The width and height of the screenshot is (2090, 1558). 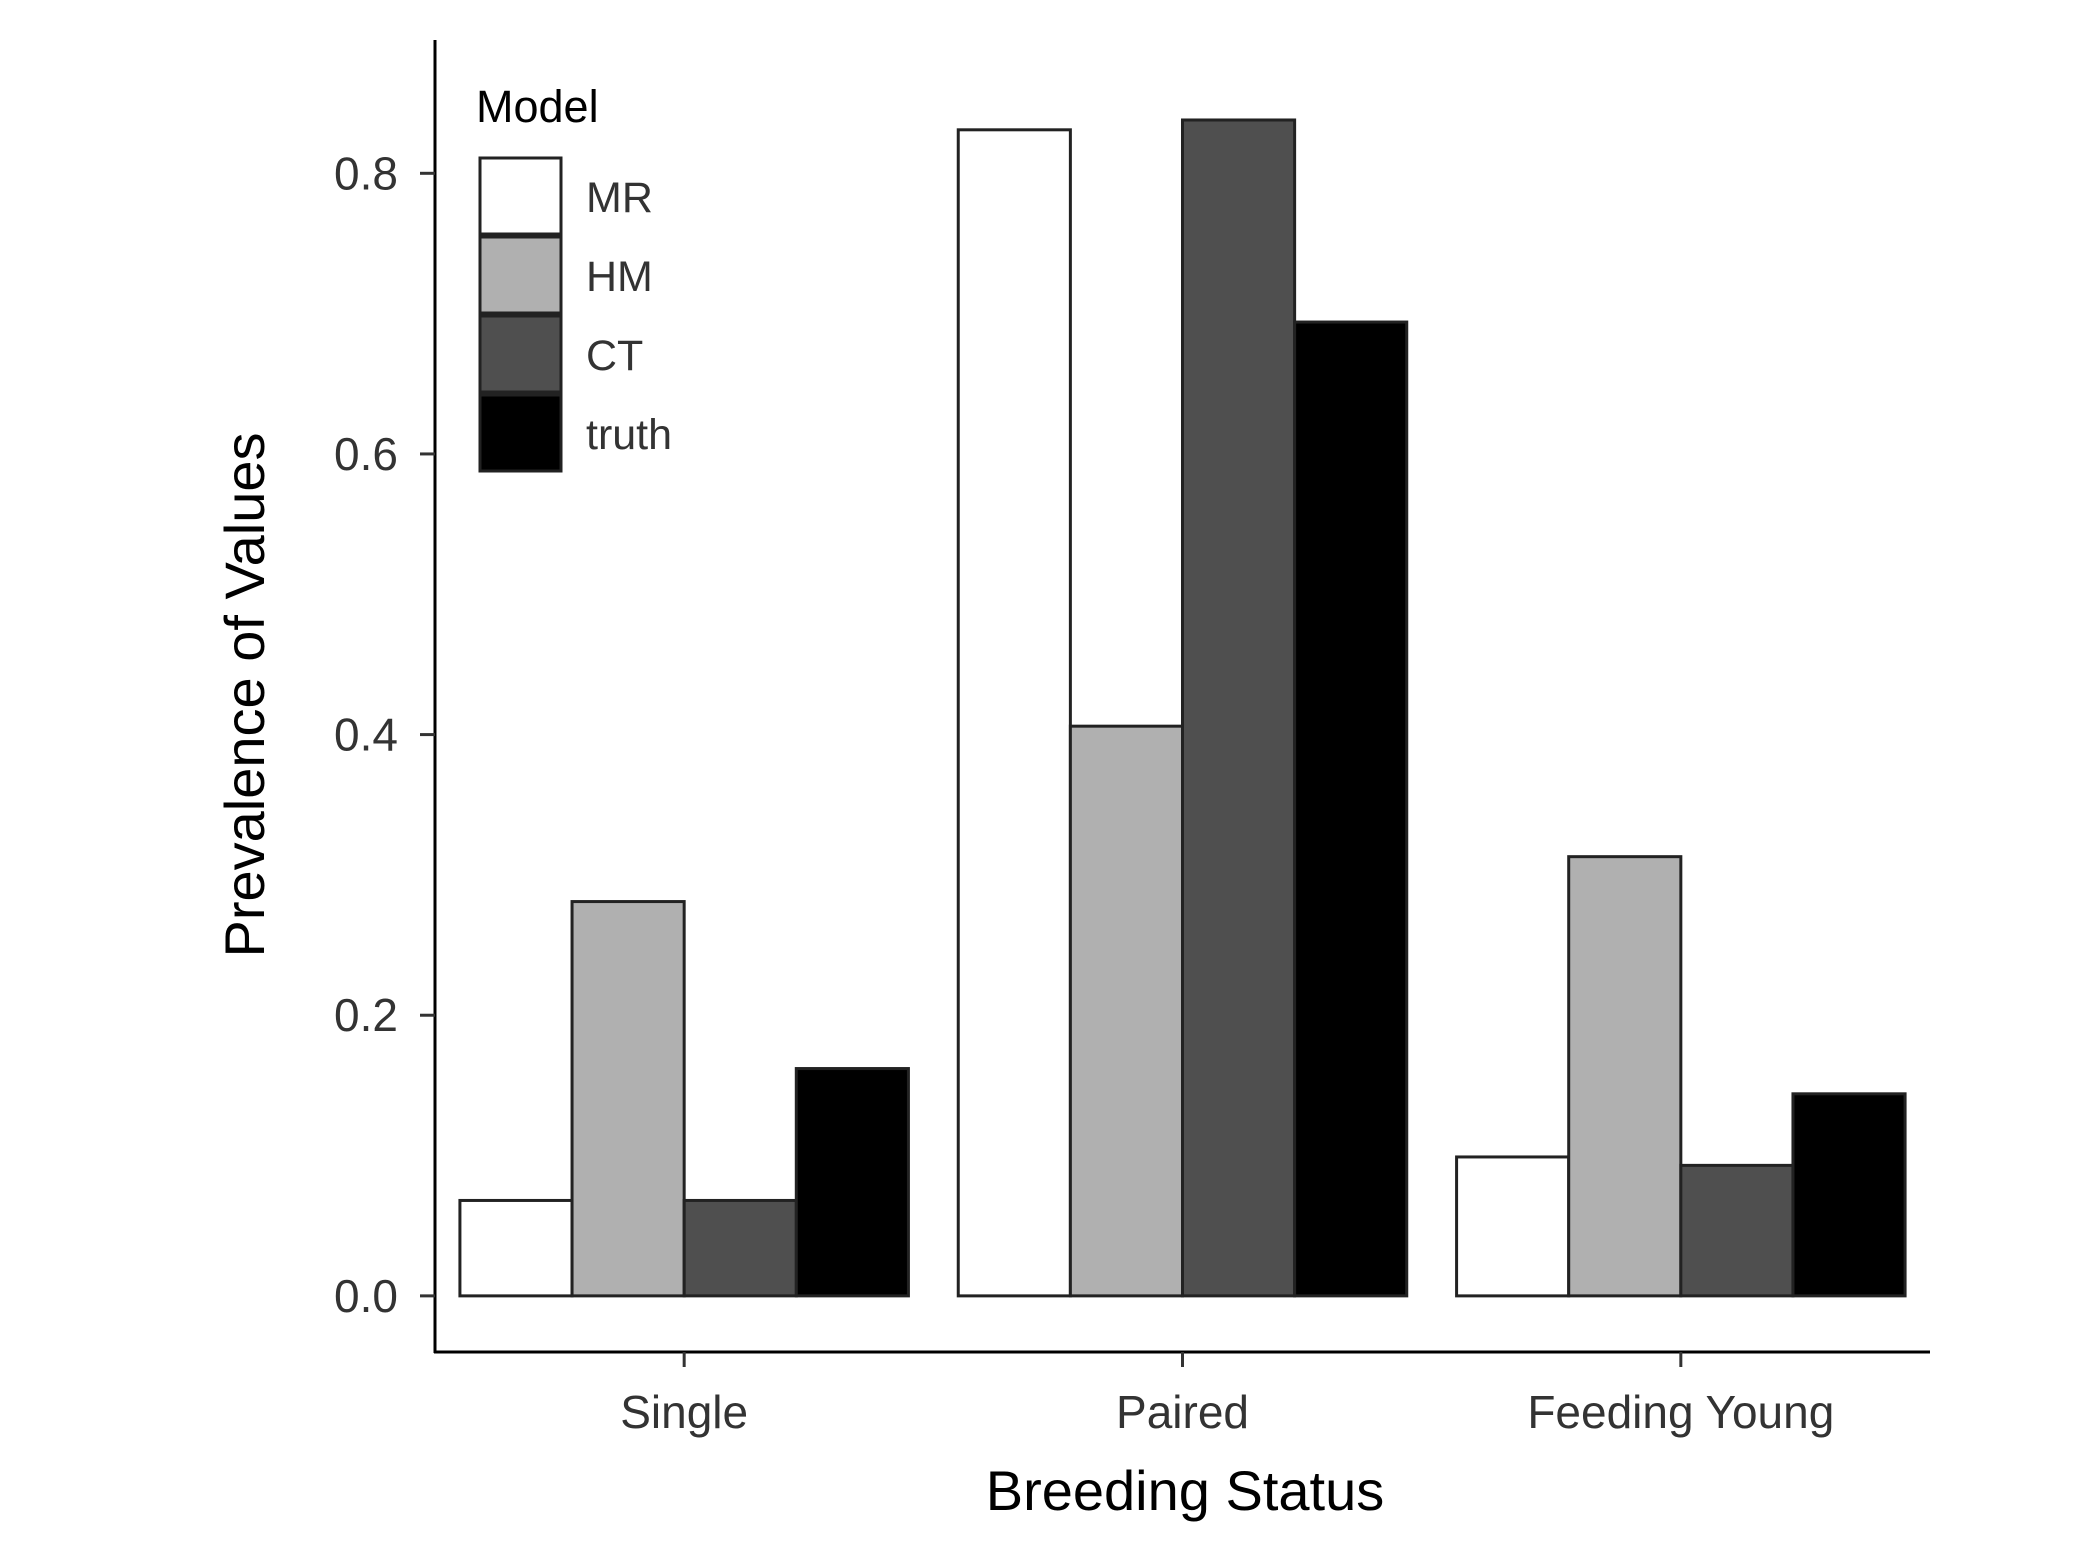 I want to click on x-ticks: Single Paired Feeding Young, so click(x=1227, y=1395).